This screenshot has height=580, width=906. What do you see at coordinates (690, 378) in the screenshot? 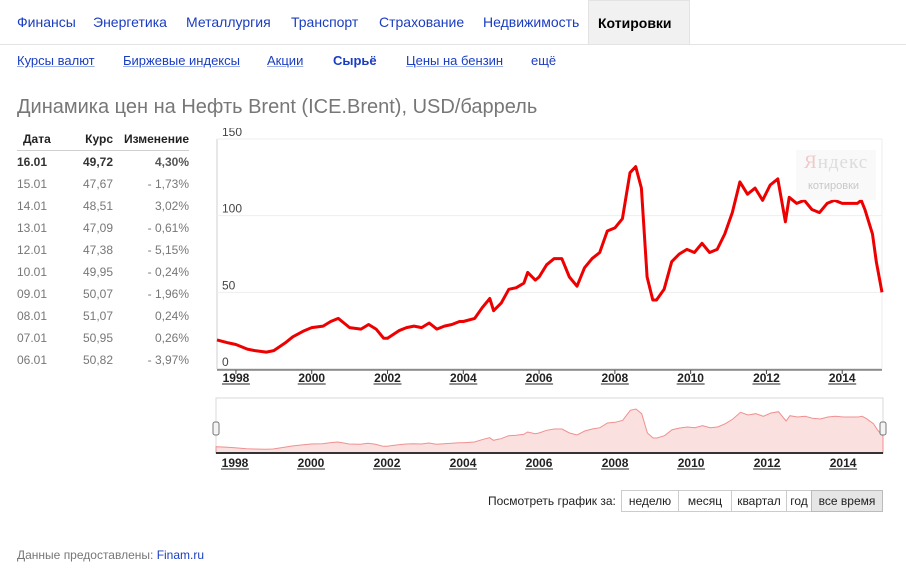
I see `x-tick-label: 2010` at bounding box center [690, 378].